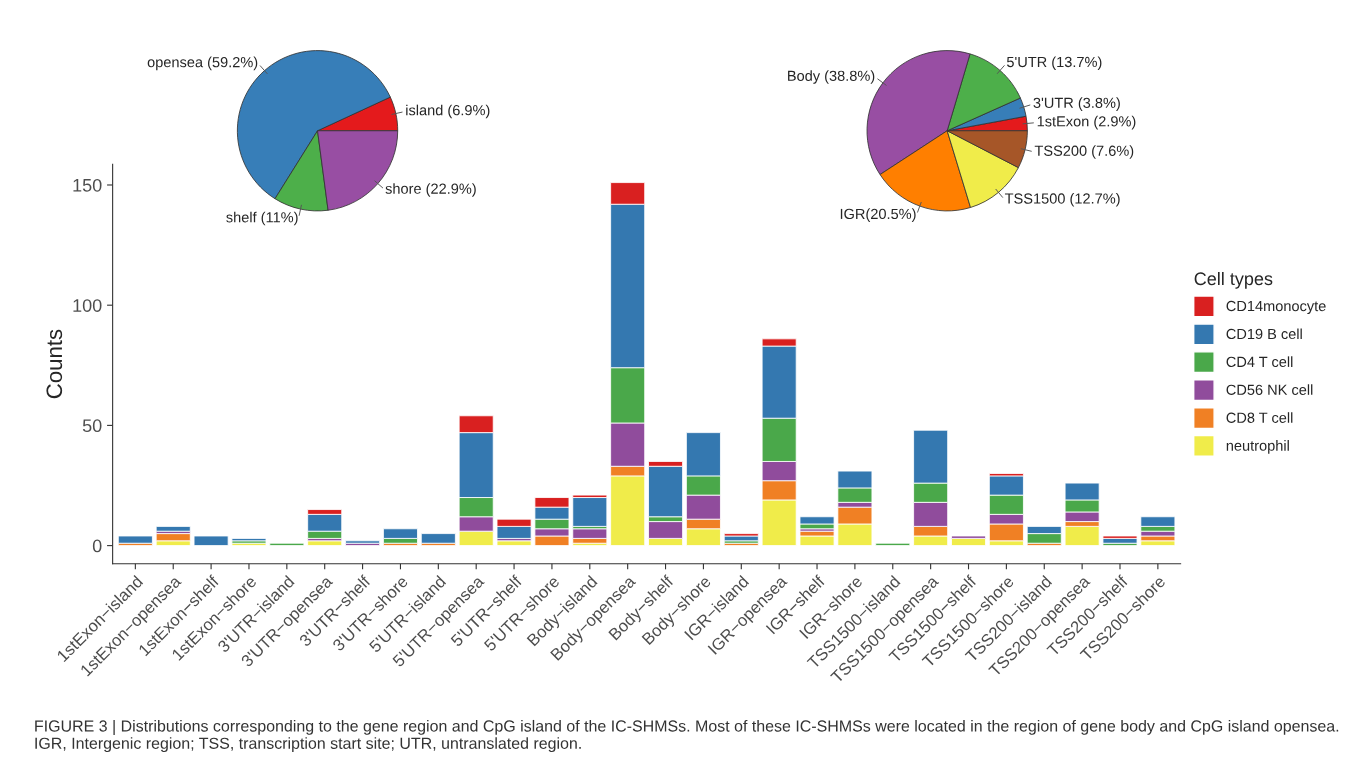  What do you see at coordinates (1054, 63) in the screenshot?
I see `slice-label: 5'UTR (13.7%)` at bounding box center [1054, 63].